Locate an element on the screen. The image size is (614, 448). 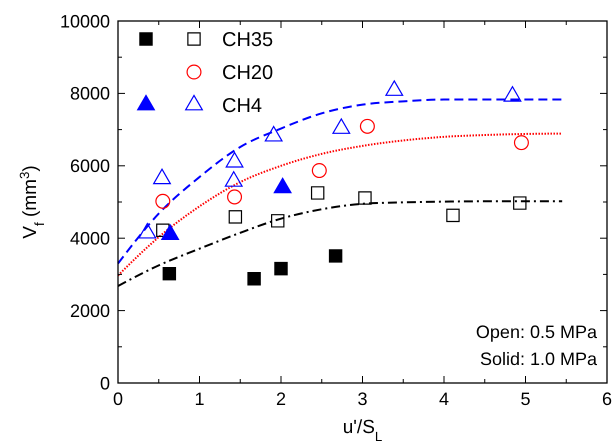
x-tick-label: 4 is located at coordinates (444, 399).